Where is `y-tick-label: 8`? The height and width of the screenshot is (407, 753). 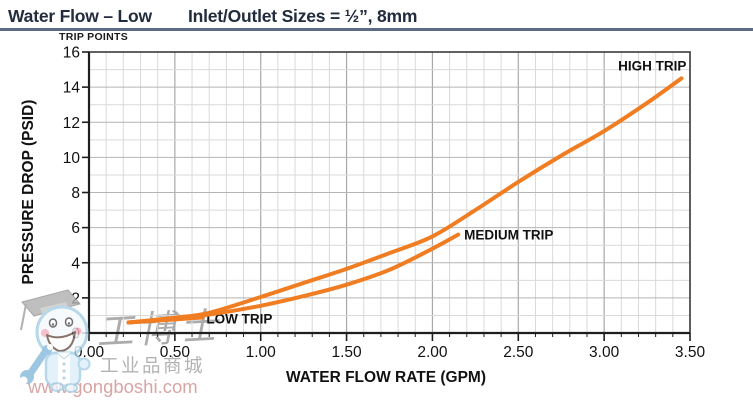 y-tick-label: 8 is located at coordinates (75, 193).